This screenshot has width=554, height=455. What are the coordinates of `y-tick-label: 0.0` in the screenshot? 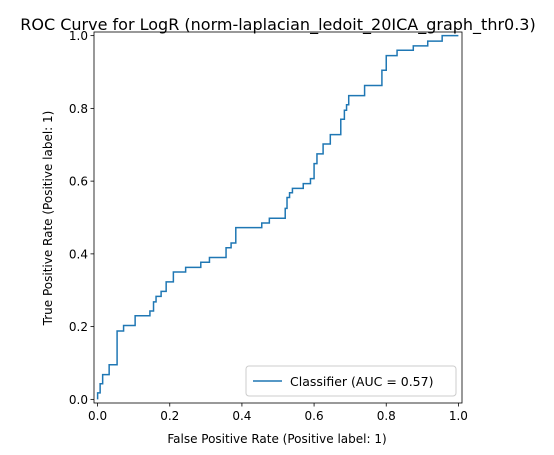 It's located at (78, 400).